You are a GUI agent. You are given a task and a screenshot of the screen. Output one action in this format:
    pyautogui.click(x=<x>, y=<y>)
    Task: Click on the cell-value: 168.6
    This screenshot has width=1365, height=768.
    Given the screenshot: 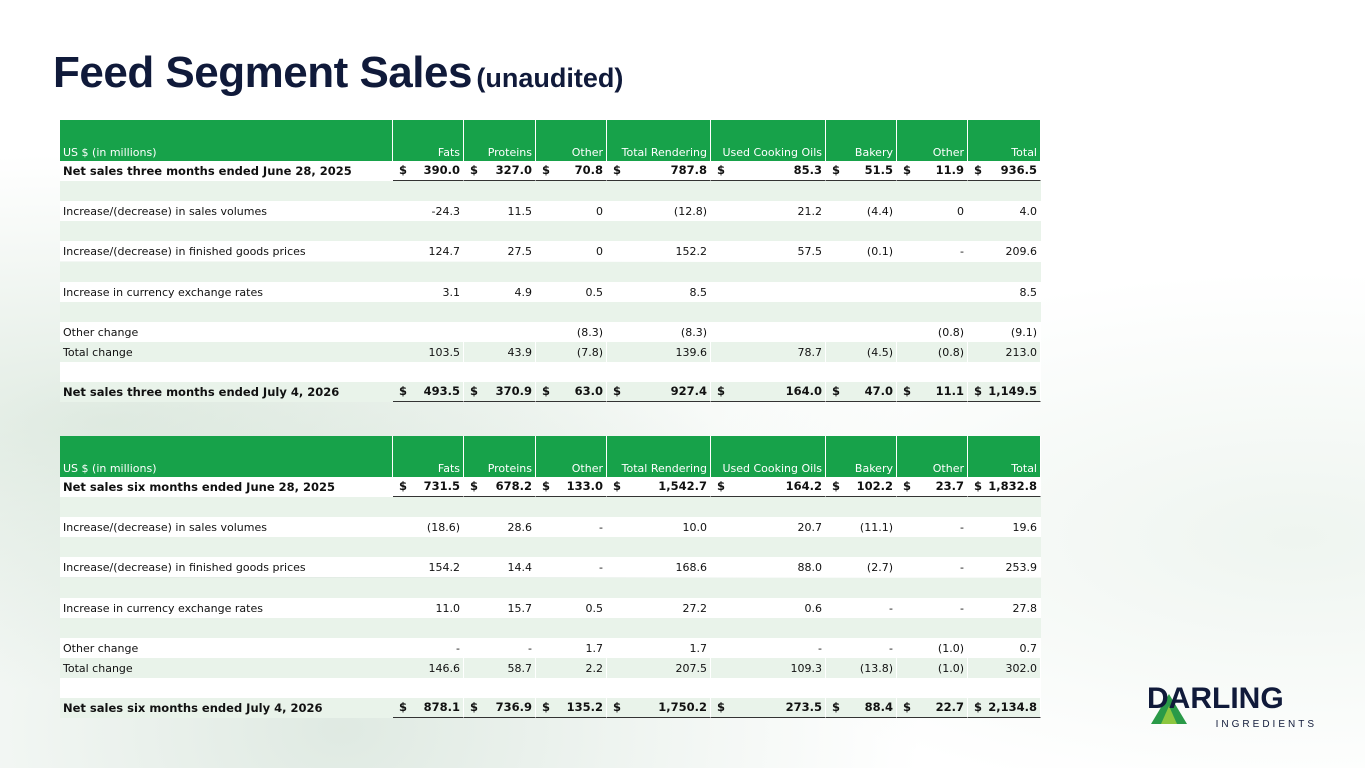 What is the action you would take?
    pyautogui.click(x=691, y=568)
    